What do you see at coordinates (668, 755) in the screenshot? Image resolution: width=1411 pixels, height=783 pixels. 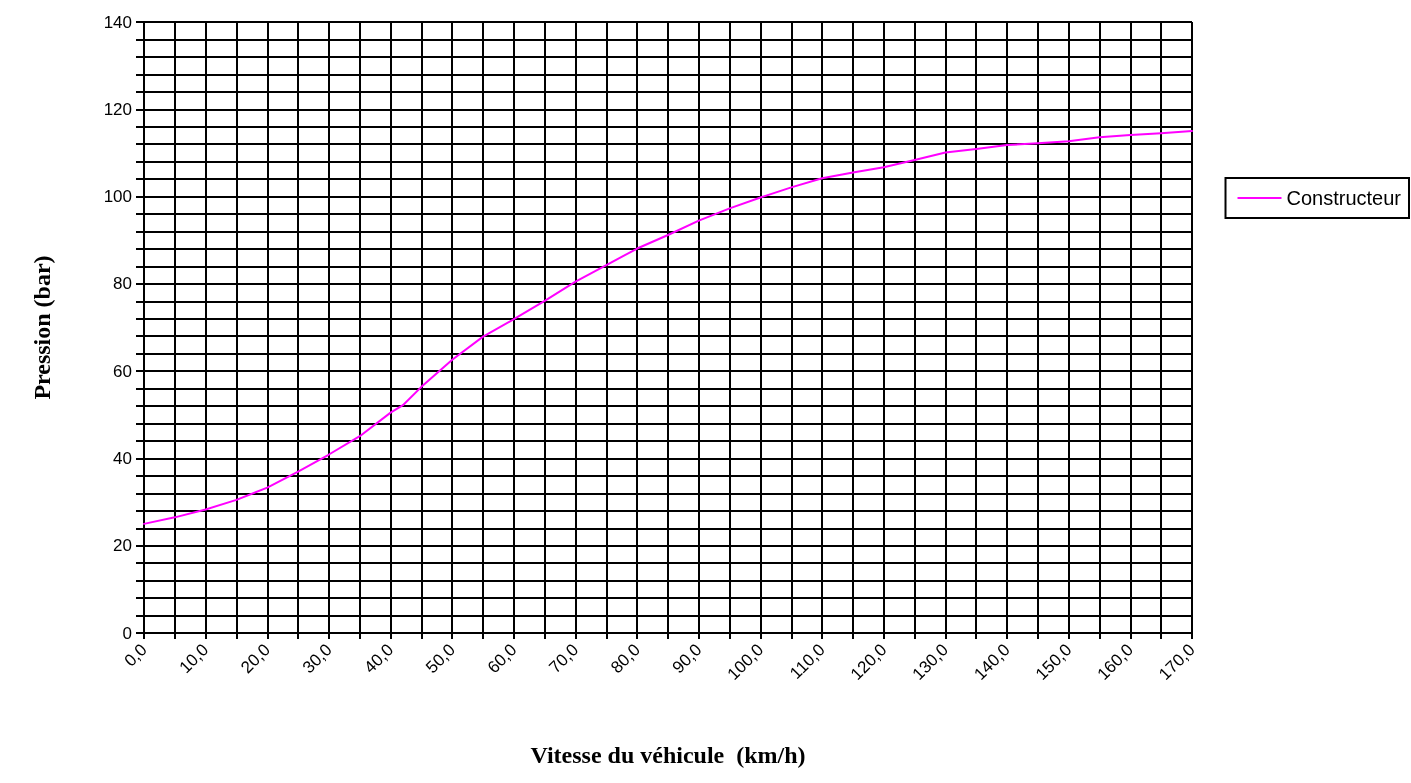 I see `x-axis-title: Vitesse du véhicule (km/h)` at bounding box center [668, 755].